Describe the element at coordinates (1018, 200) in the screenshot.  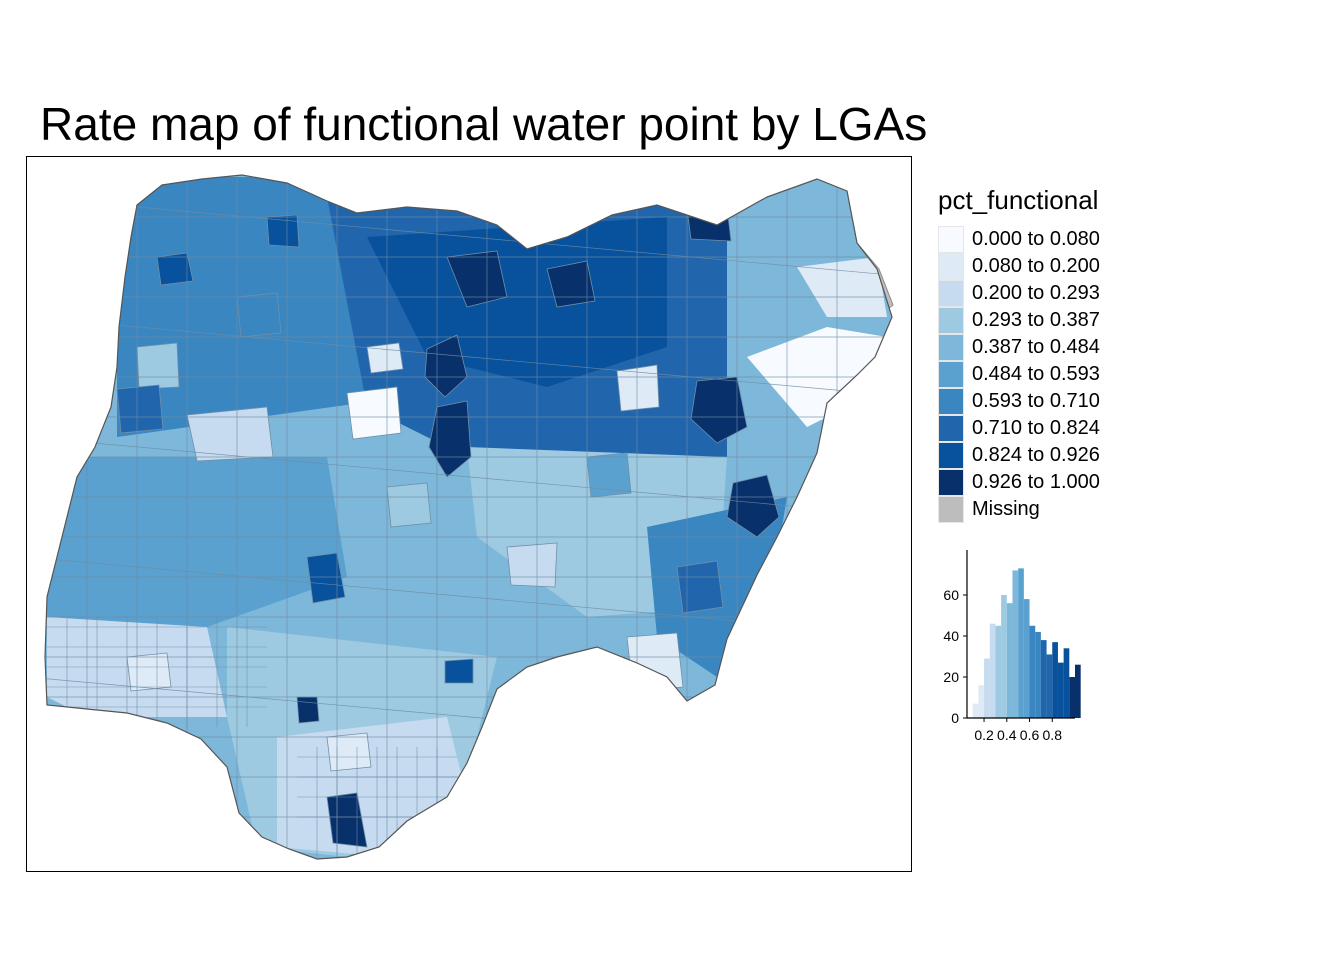
I see `legend-title: pct_functional` at that location.